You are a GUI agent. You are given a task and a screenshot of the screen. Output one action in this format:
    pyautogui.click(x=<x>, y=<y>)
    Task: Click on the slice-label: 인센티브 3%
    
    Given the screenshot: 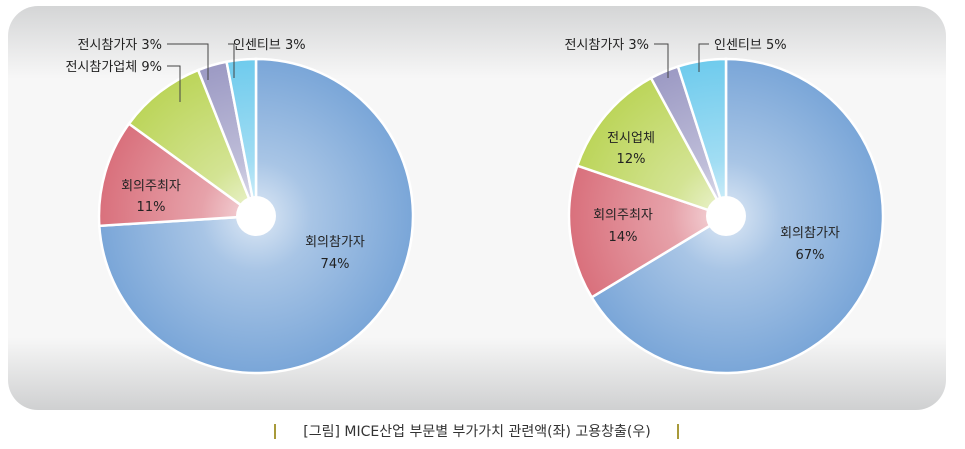 What is the action you would take?
    pyautogui.click(x=269, y=45)
    